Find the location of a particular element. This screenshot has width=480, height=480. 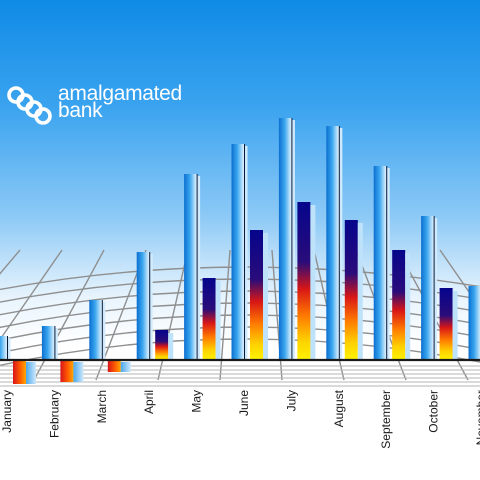

month-label-july: July is located at coordinates (291, 400).